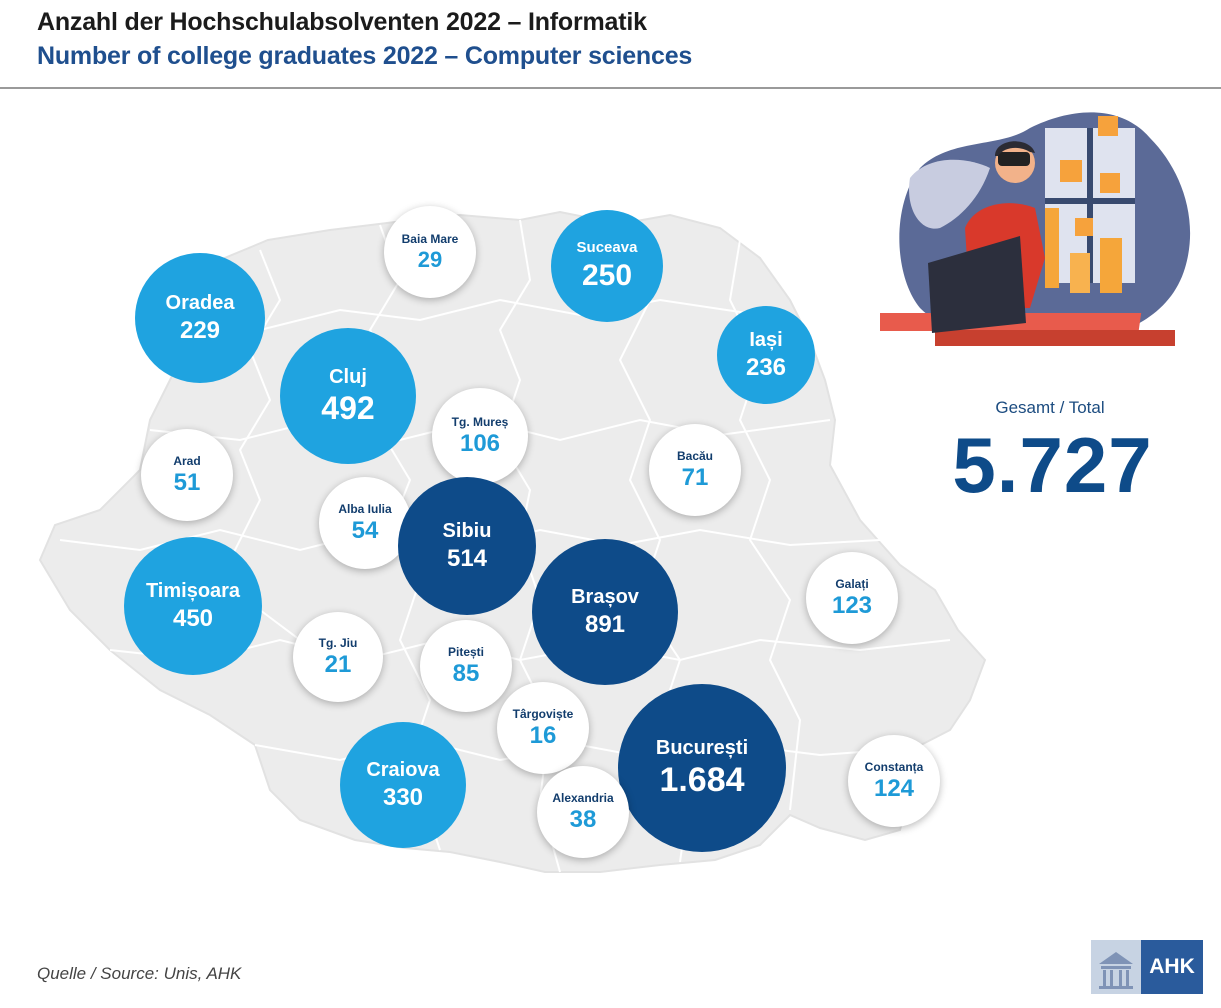 This screenshot has width=1221, height=1008. I want to click on city-name: Suceava, so click(607, 248).